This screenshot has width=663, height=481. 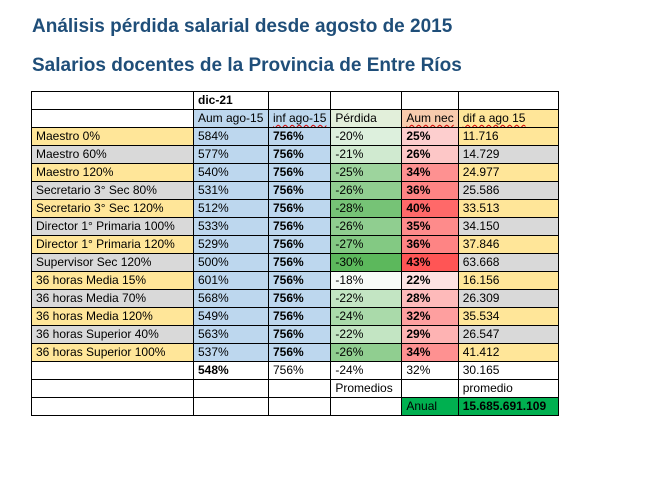 What do you see at coordinates (231, 316) in the screenshot?
I see `row-aum: 549%` at bounding box center [231, 316].